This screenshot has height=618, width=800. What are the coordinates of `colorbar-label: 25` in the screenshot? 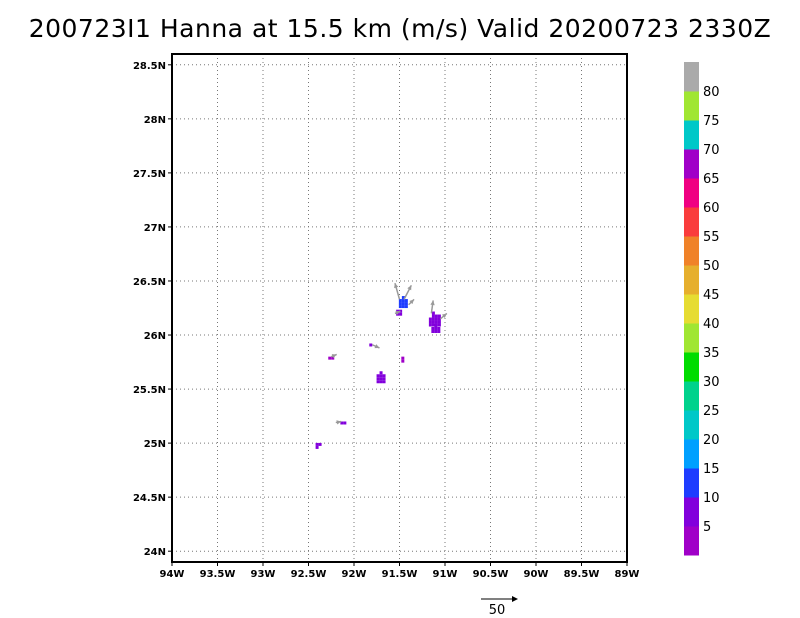 It's located at (711, 411).